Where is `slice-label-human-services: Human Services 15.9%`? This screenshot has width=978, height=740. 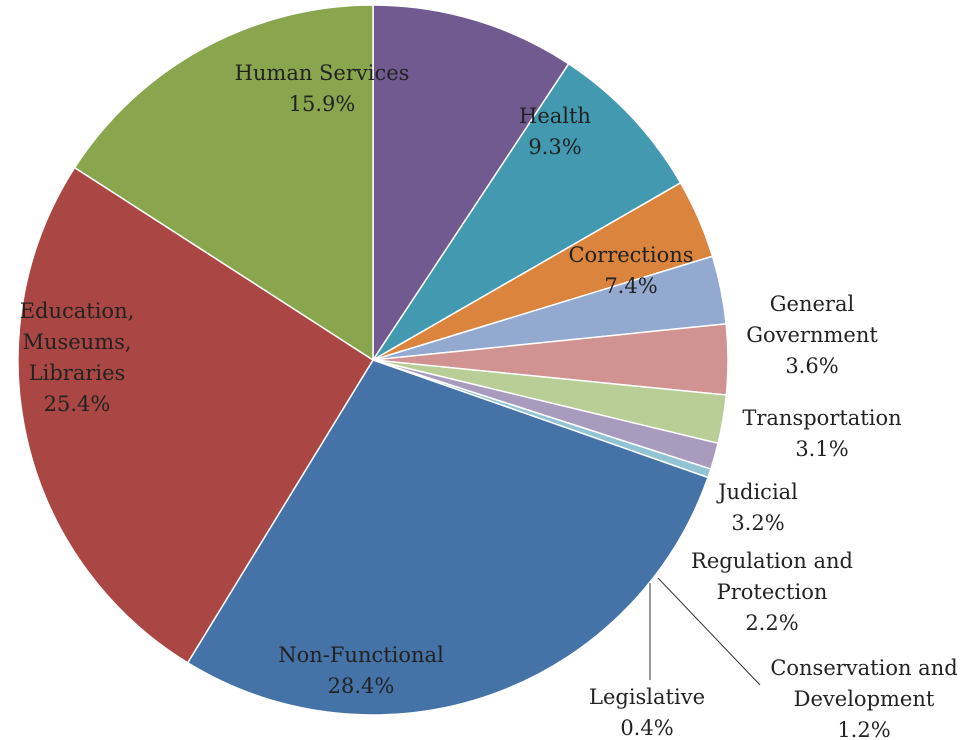
slice-label-human-services: Human Services 15.9% is located at coordinates (322, 88).